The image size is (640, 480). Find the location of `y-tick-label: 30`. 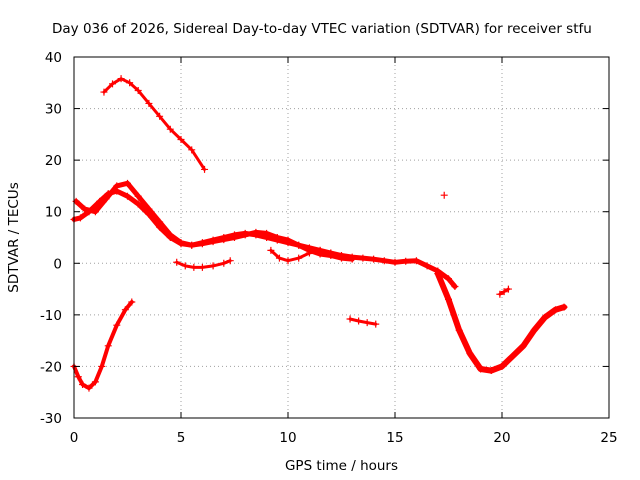

y-tick-label: 30 is located at coordinates (53, 110).